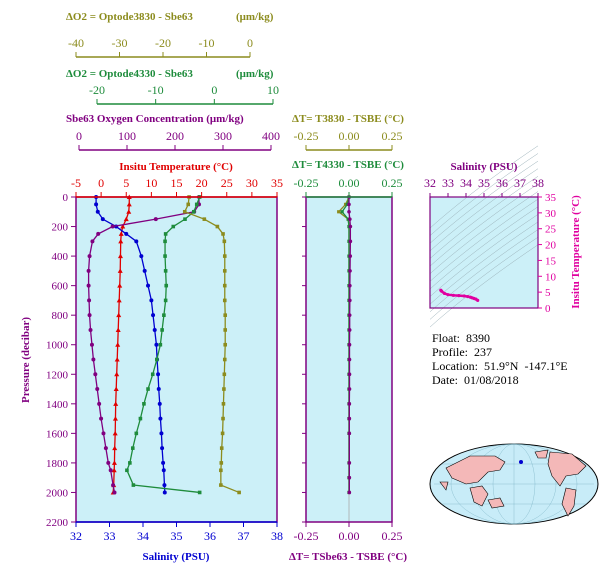 The height and width of the screenshot is (579, 608). What do you see at coordinates (548, 293) in the screenshot?
I see `ts-temperature-tick-label: 5` at bounding box center [548, 293].